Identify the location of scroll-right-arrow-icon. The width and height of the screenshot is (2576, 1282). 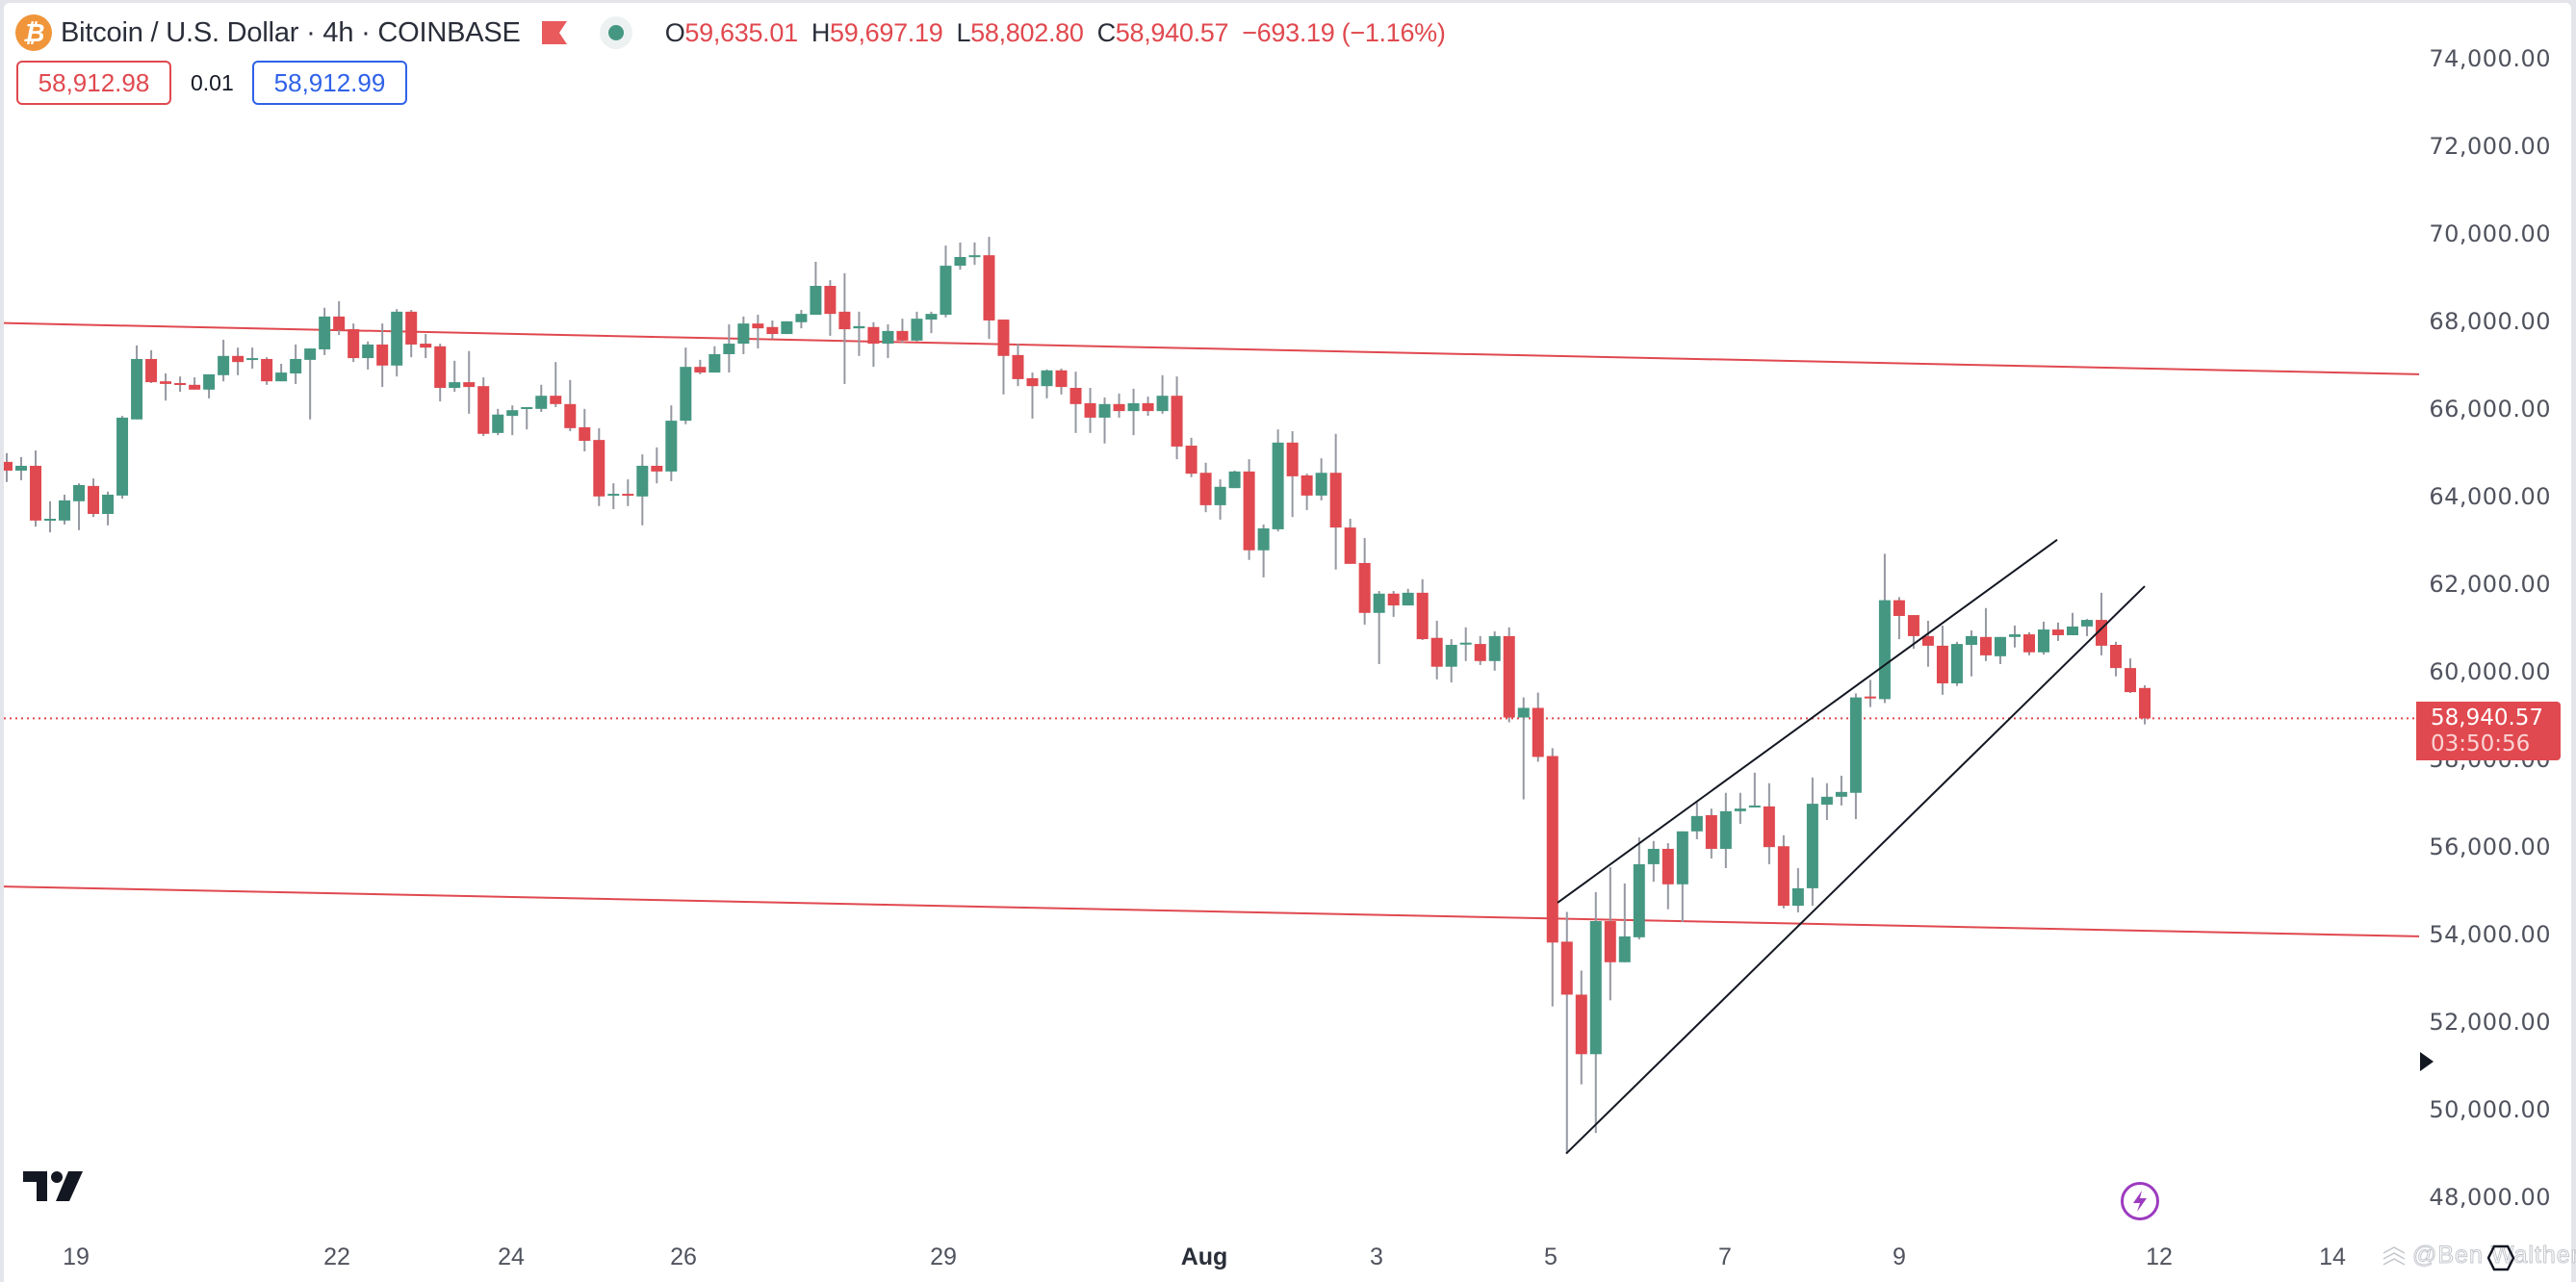
(2427, 1061).